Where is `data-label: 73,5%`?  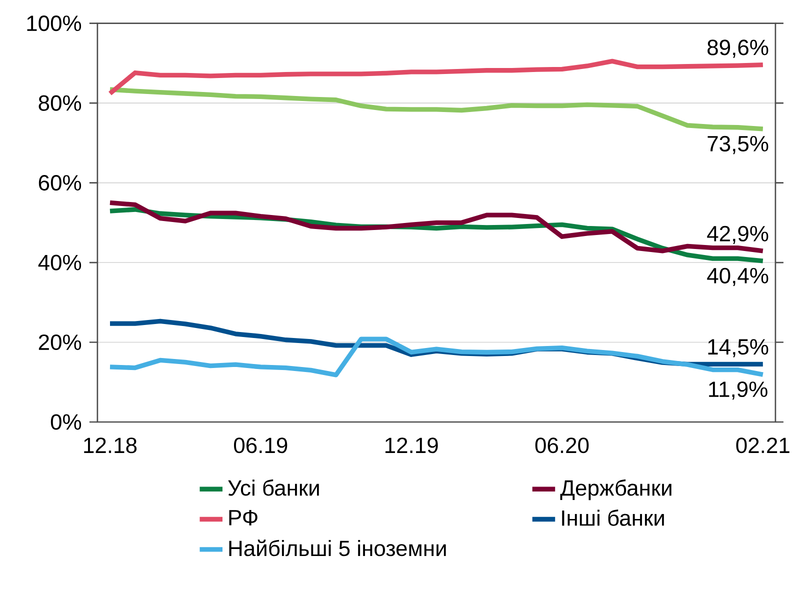
data-label: 73,5% is located at coordinates (738, 145).